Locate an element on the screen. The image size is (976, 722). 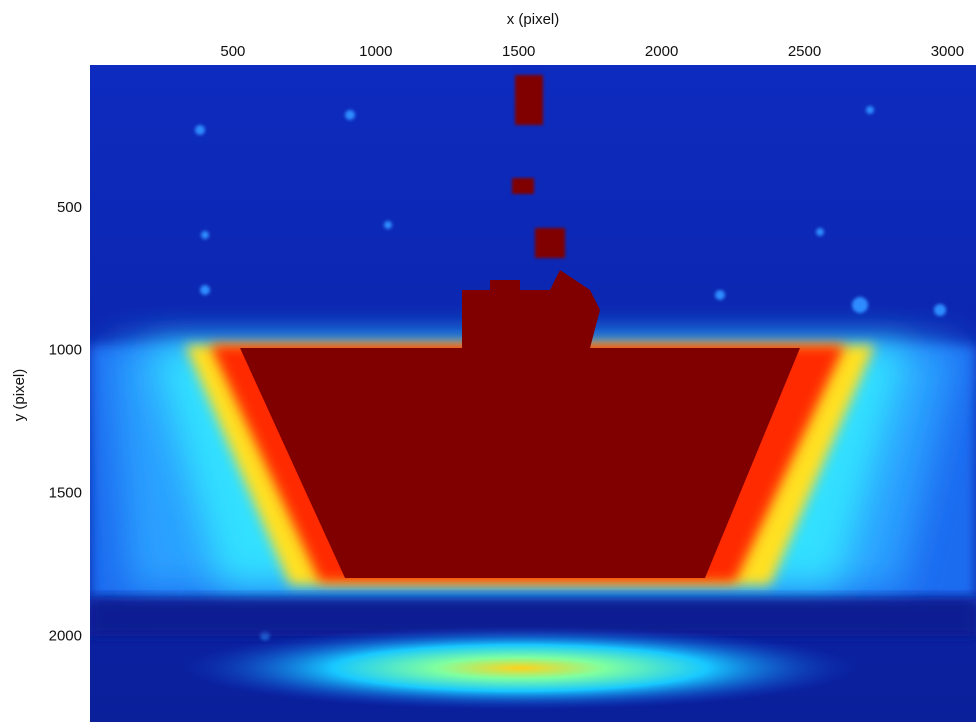
x-tick-label: 2000 is located at coordinates (661, 51).